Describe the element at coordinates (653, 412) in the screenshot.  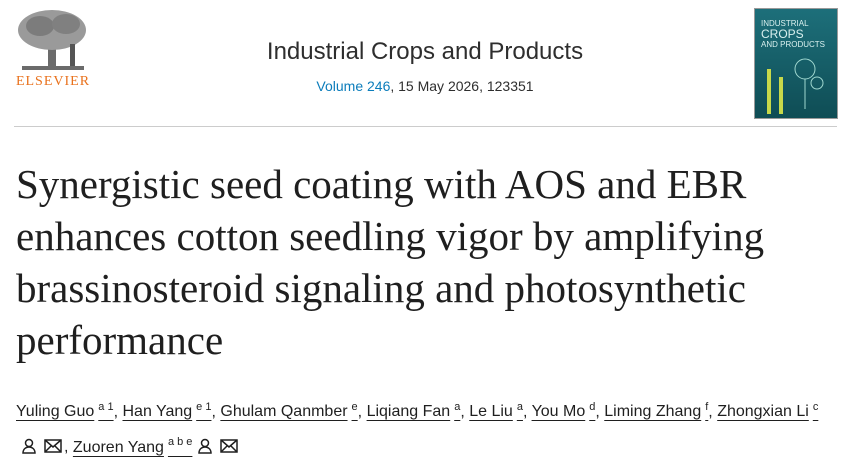
I see `author-name: Liming Zhang` at that location.